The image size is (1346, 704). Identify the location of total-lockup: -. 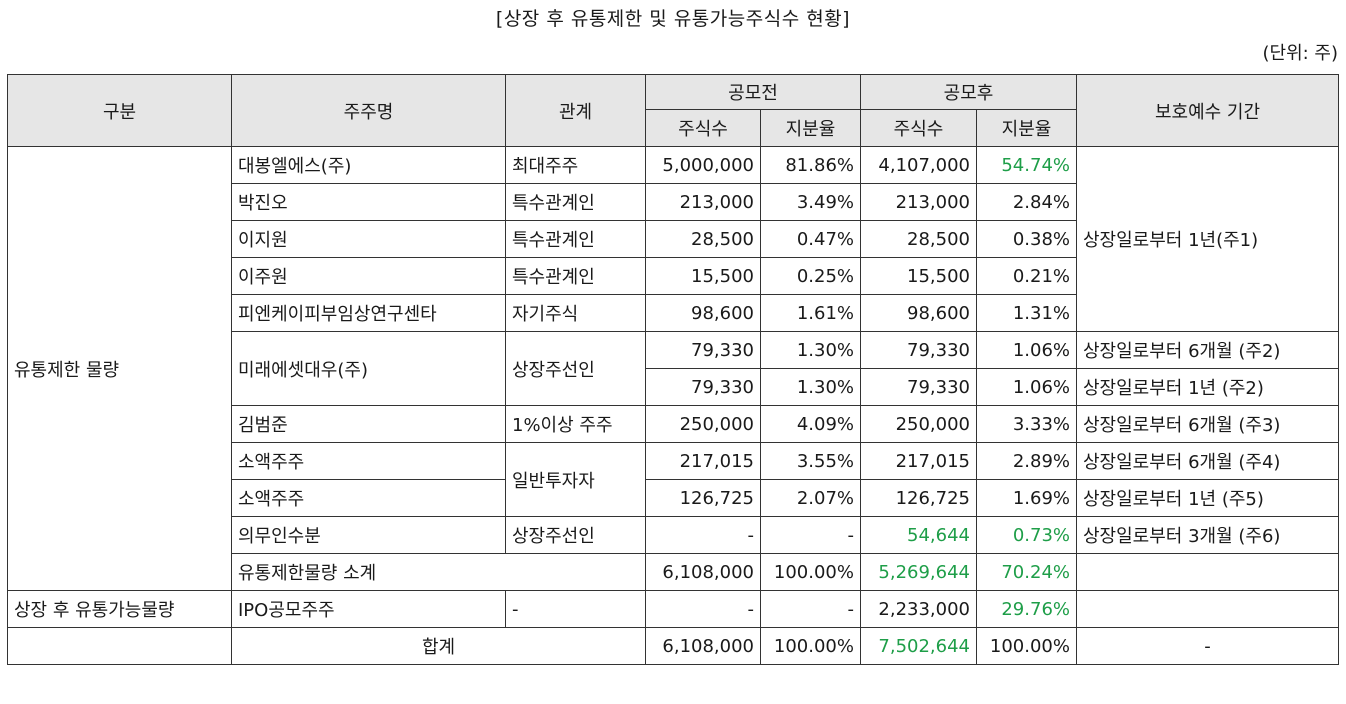
(1207, 646).